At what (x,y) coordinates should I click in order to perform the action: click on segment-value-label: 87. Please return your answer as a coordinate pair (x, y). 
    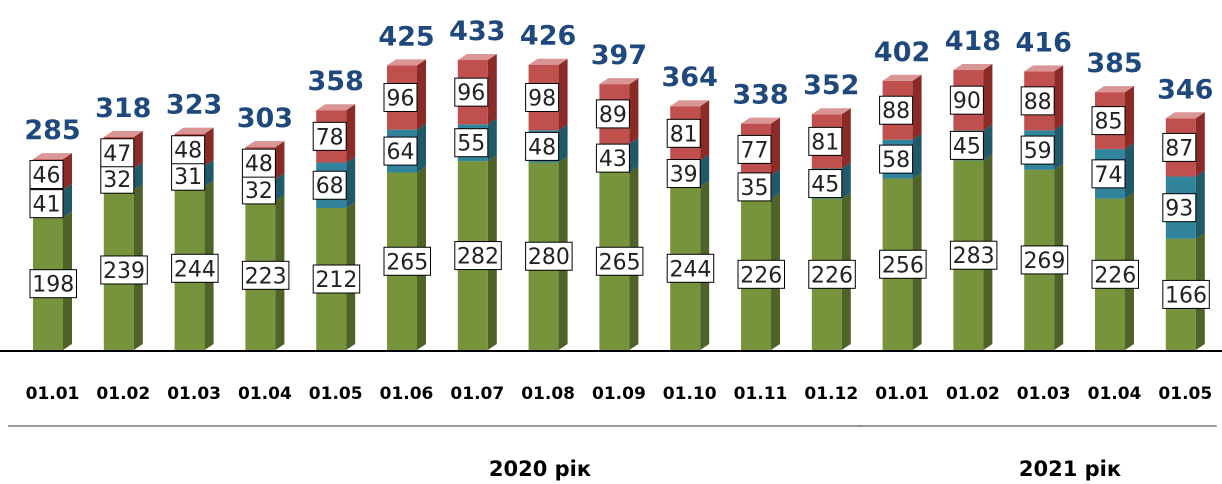
    Looking at the image, I should click on (1179, 148).